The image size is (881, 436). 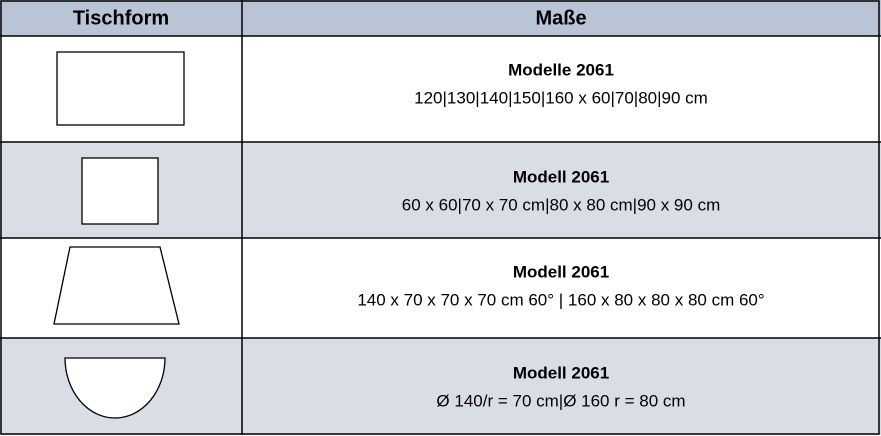 I want to click on shape-square, so click(x=120, y=191).